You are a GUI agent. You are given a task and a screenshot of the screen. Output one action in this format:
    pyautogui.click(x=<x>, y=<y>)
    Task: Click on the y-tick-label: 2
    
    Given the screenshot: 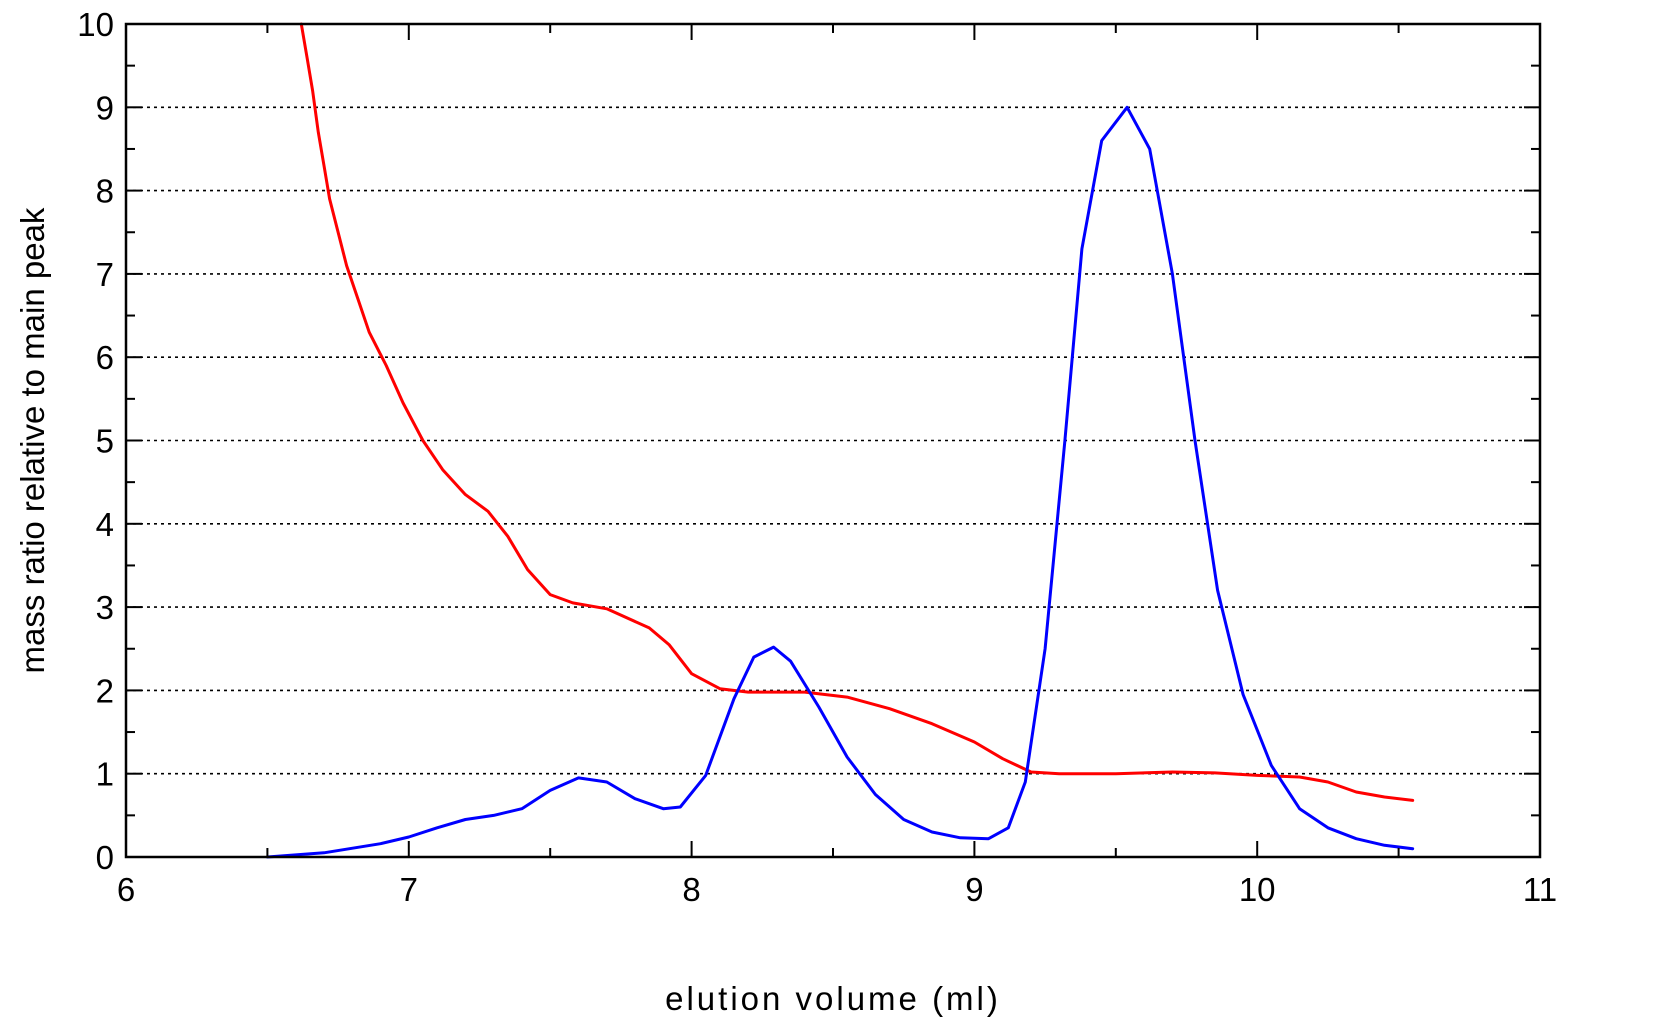 What is the action you would take?
    pyautogui.click(x=105, y=690)
    